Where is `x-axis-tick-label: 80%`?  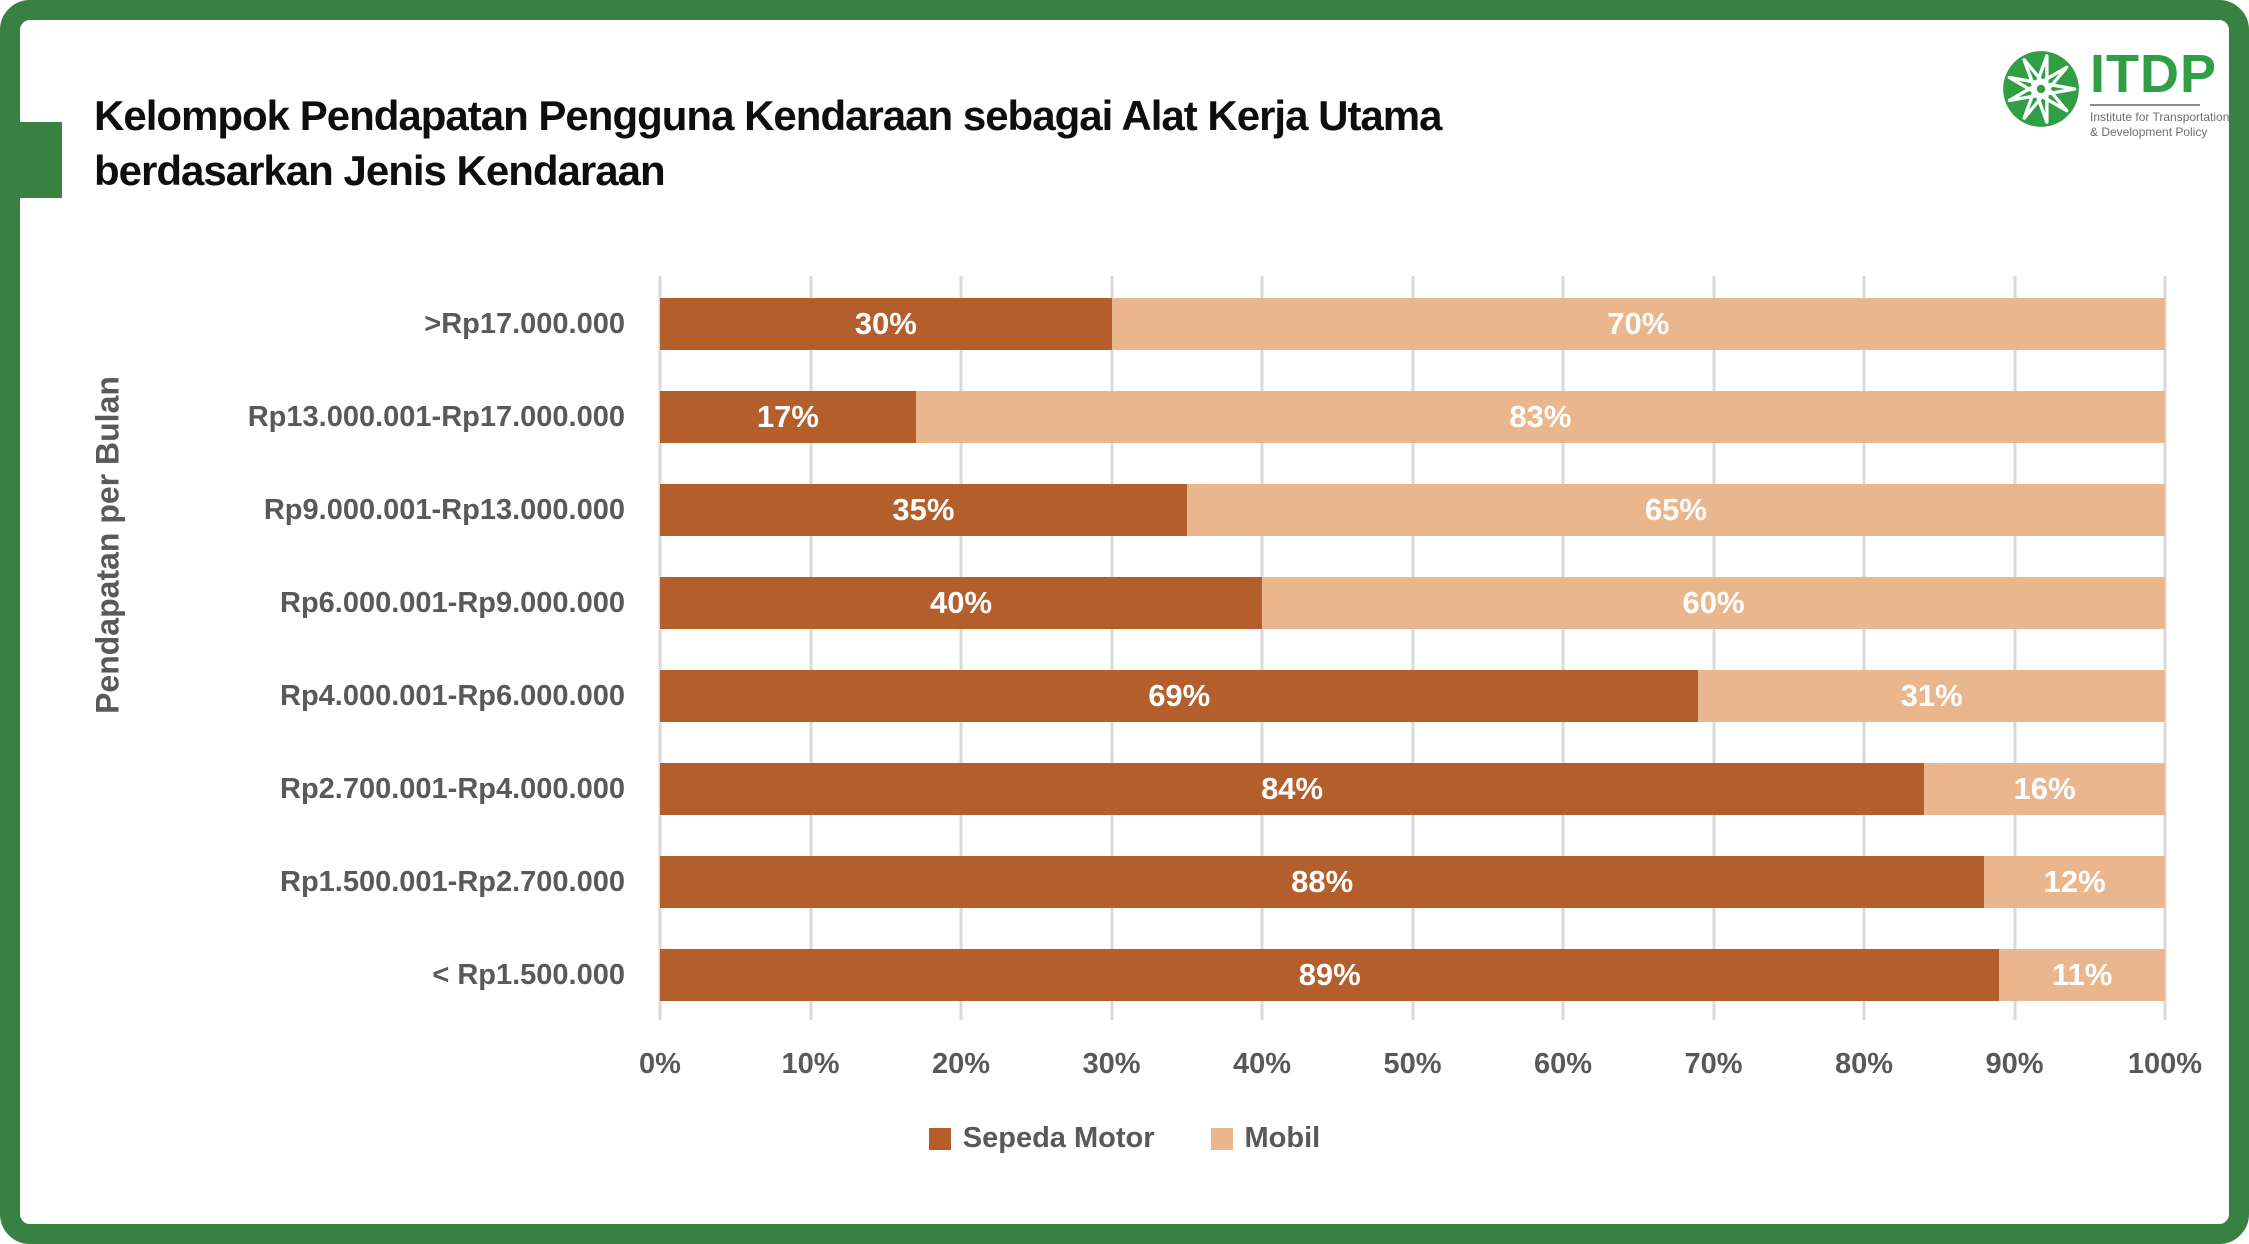 x-axis-tick-label: 80% is located at coordinates (1864, 1064).